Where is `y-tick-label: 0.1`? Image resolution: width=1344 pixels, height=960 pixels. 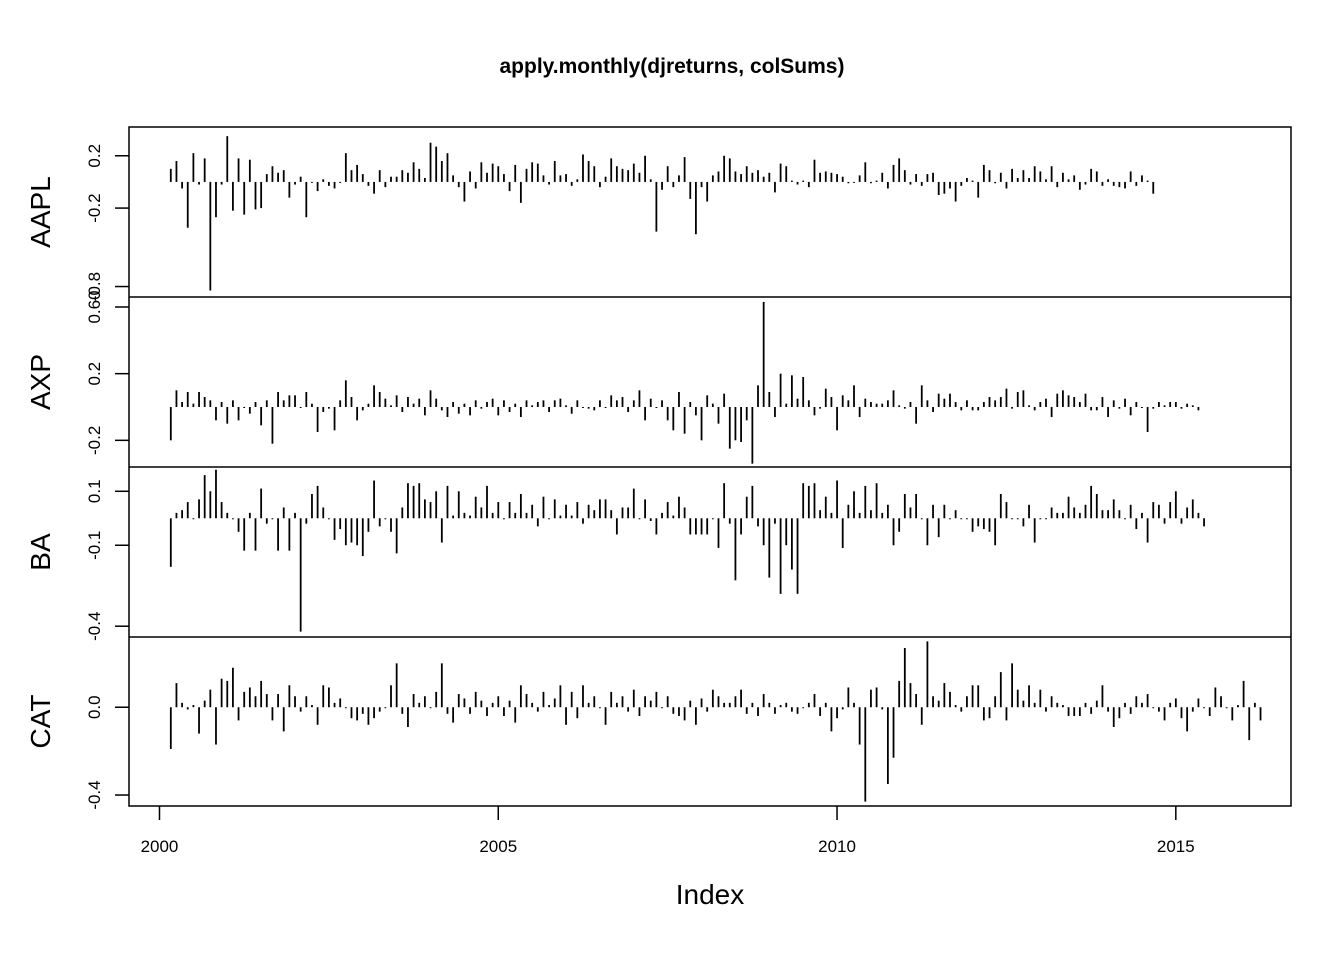
y-tick-label: 0.1 is located at coordinates (94, 491).